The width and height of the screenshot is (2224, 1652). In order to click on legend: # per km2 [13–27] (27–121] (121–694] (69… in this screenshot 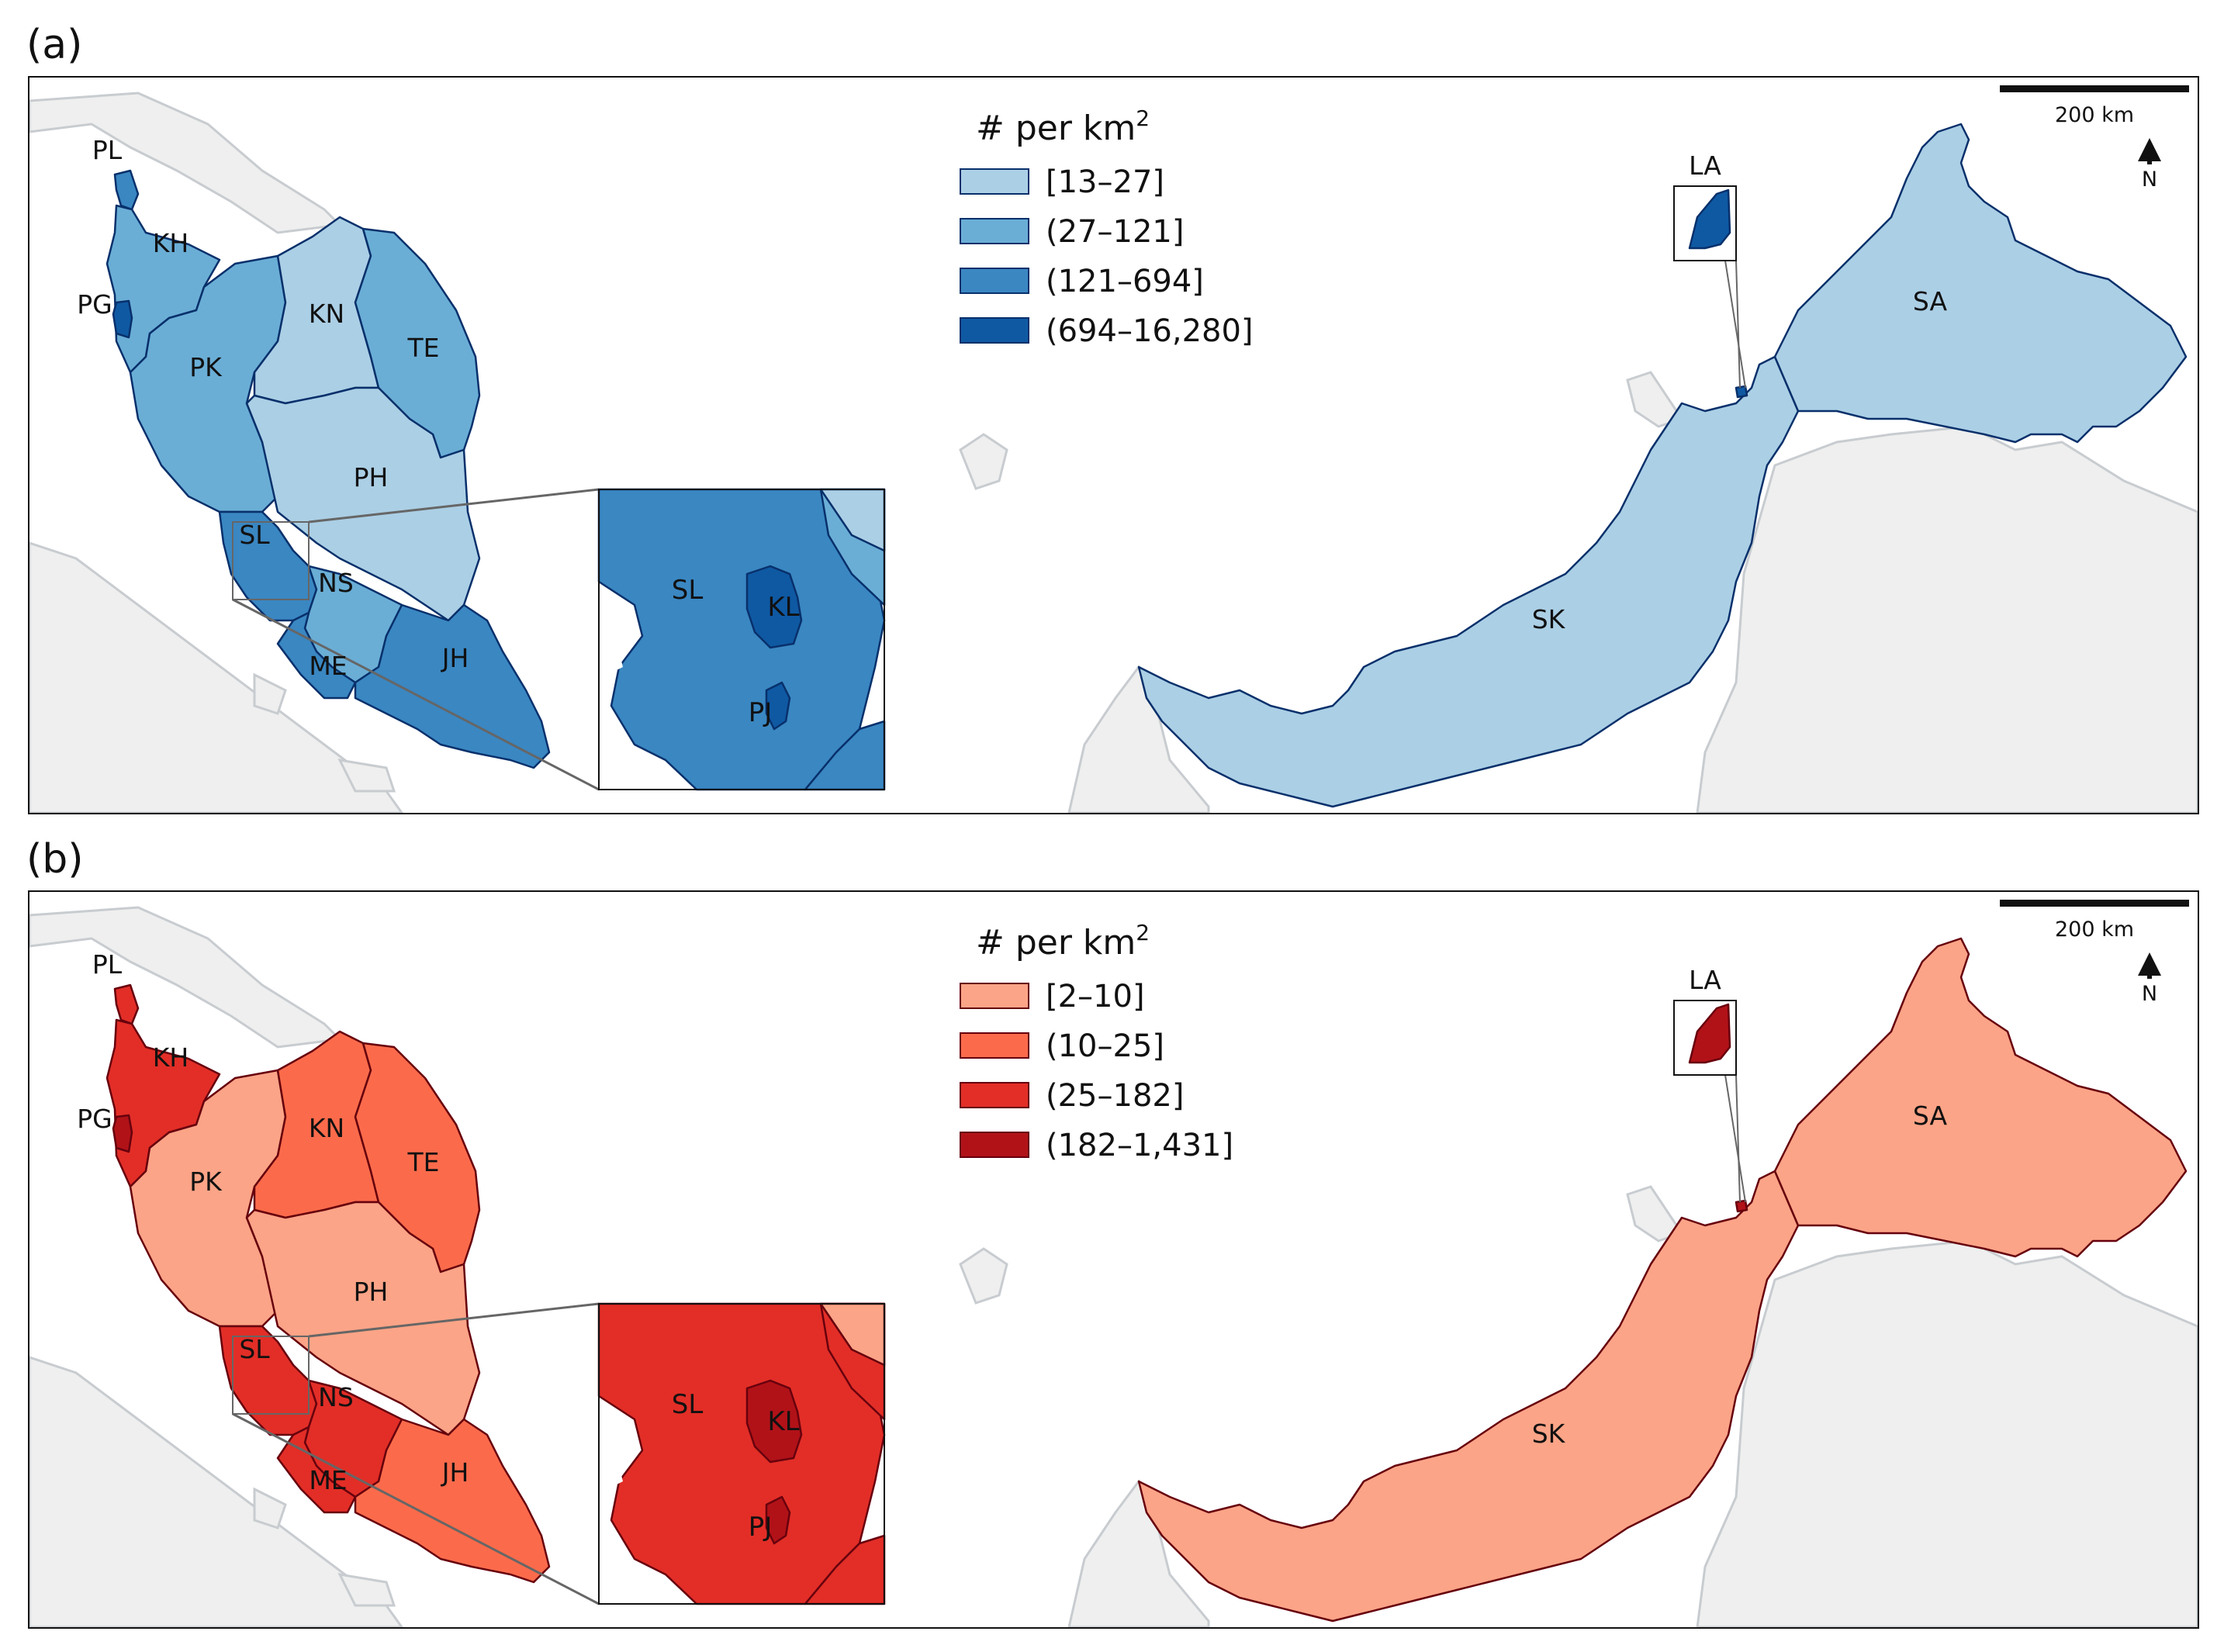, I will do `click(1107, 227)`.